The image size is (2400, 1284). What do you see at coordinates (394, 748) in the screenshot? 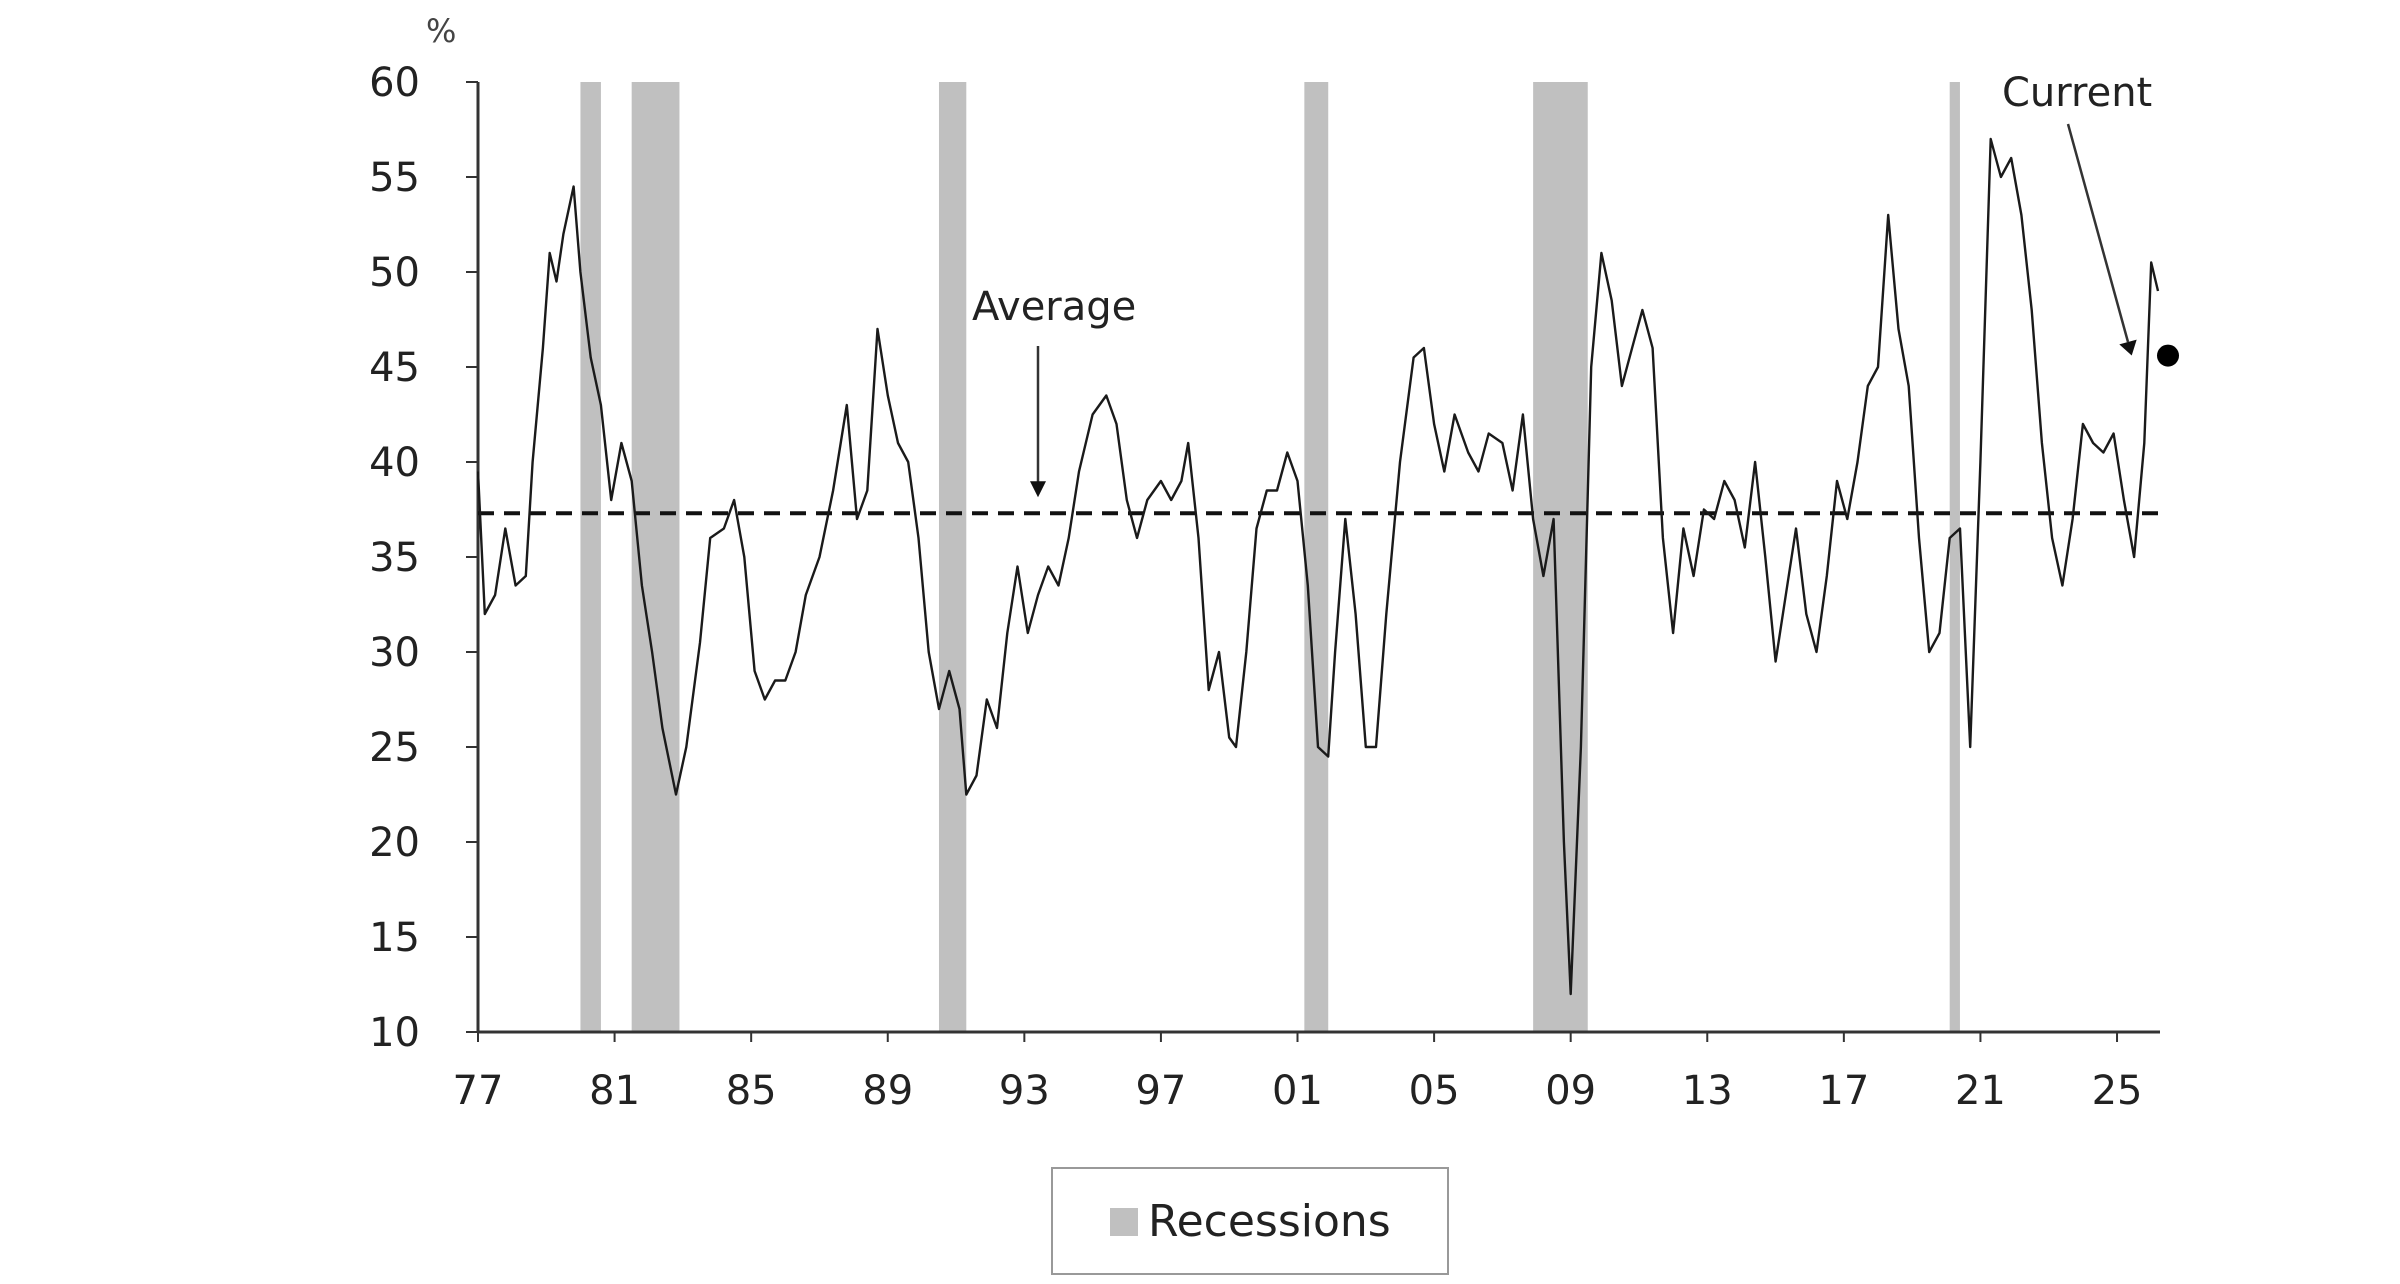
I see `y-tick-label-25: 25` at bounding box center [394, 748].